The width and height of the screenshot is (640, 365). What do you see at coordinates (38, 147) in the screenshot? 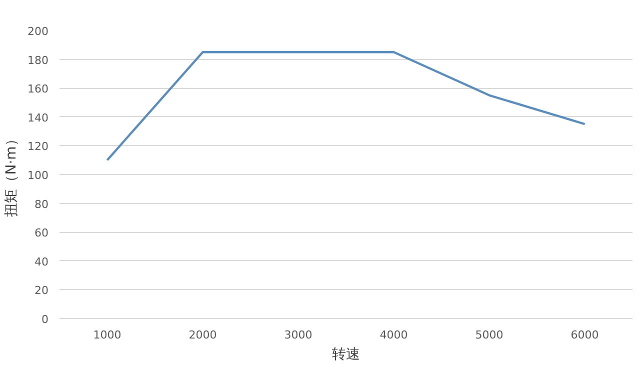
I see `y-tick-label: 120` at bounding box center [38, 147].